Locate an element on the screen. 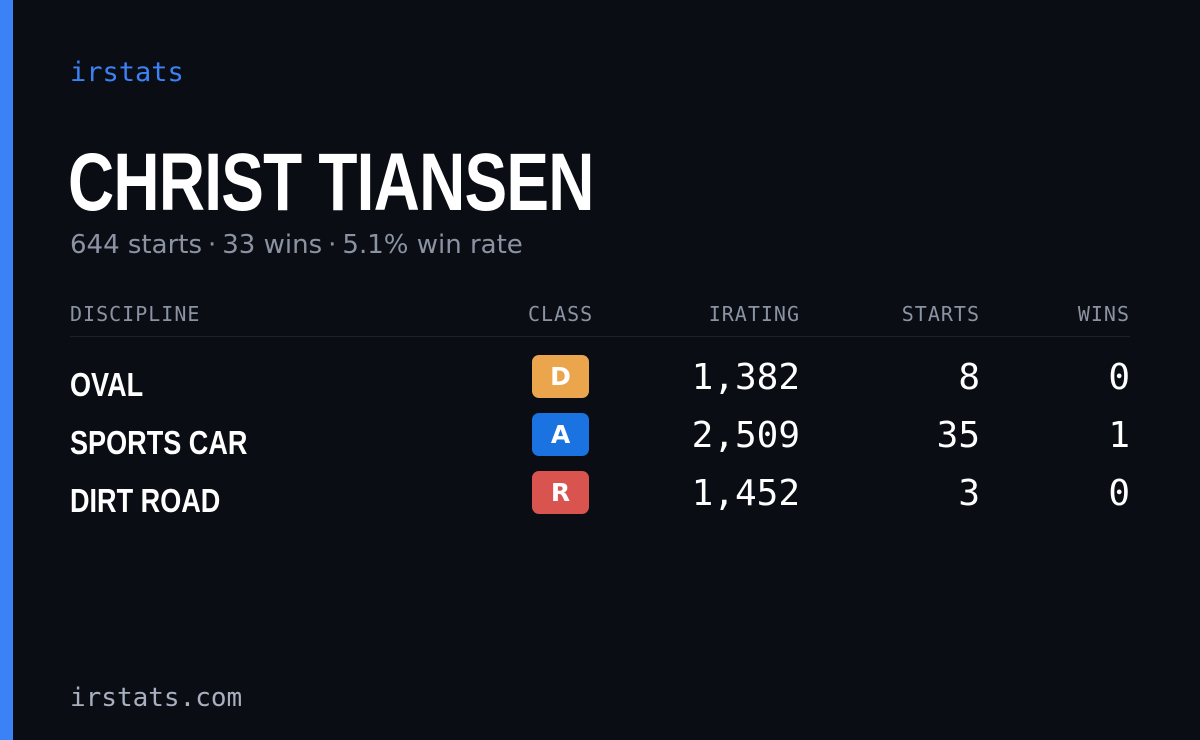 The width and height of the screenshot is (1200, 740). accent-bar is located at coordinates (6, 370).